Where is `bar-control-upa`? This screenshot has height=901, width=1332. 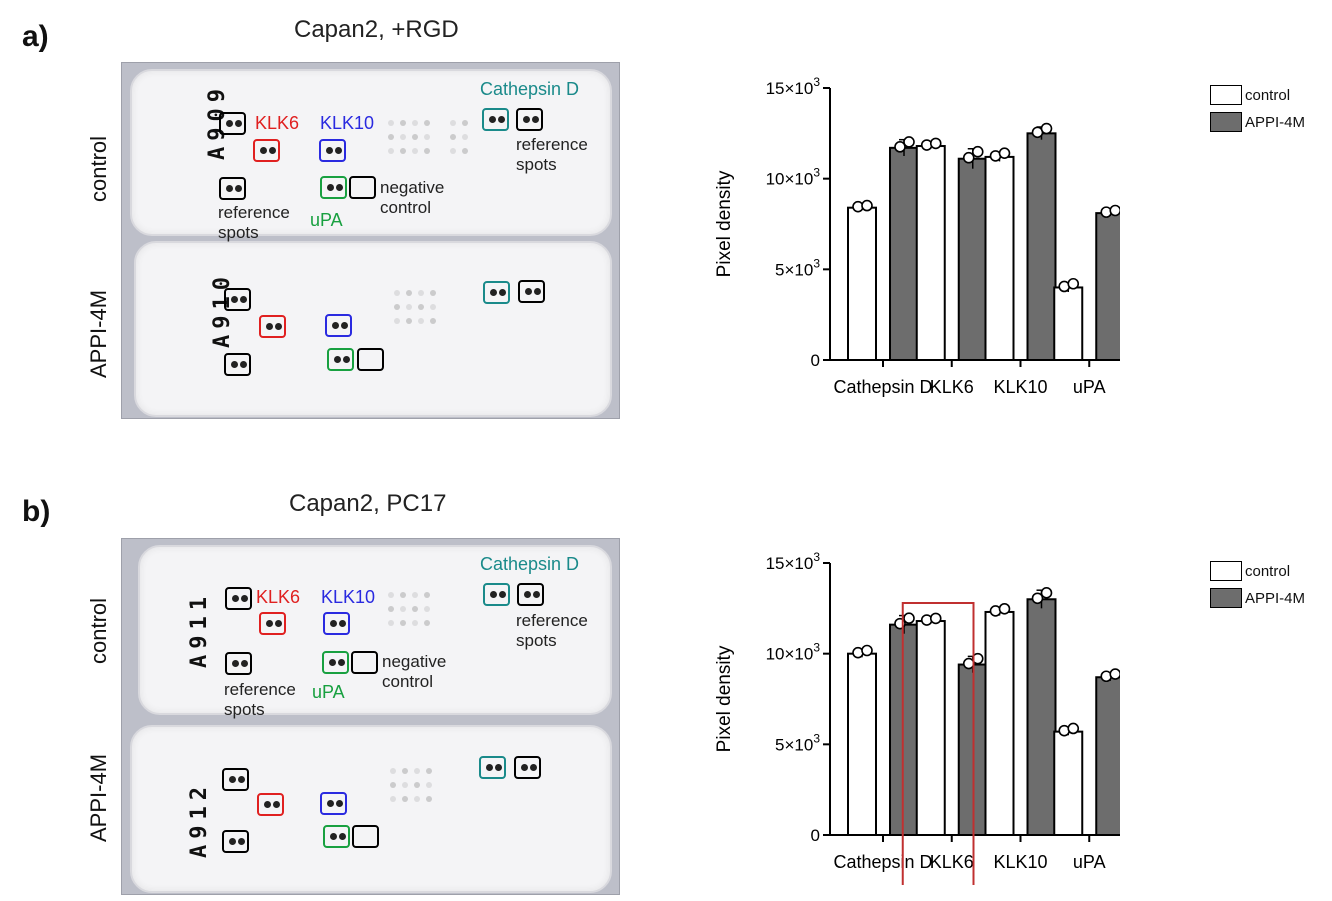
bar-control-upa is located at coordinates (1068, 783).